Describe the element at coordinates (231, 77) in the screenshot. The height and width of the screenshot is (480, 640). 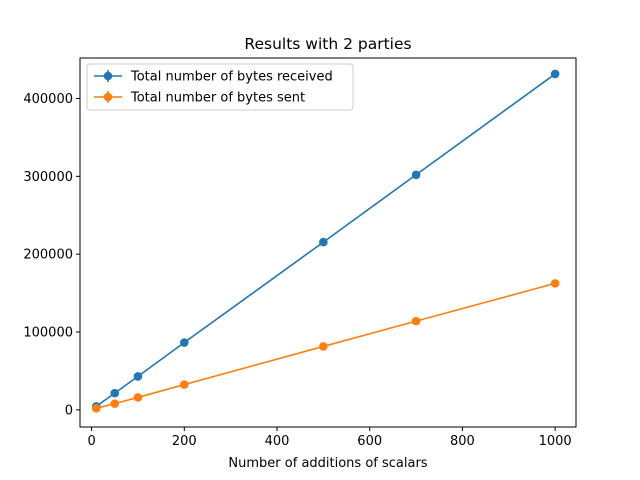
I see `legend-label: Total number of bytes received` at that location.